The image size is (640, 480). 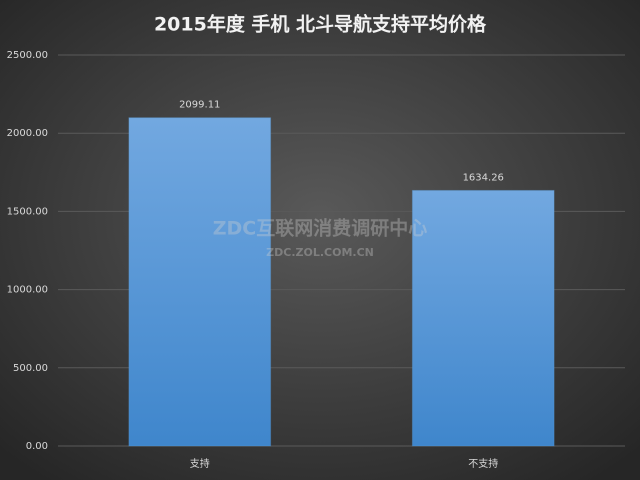 What do you see at coordinates (199, 105) in the screenshot?
I see `data-label: 2099.11` at bounding box center [199, 105].